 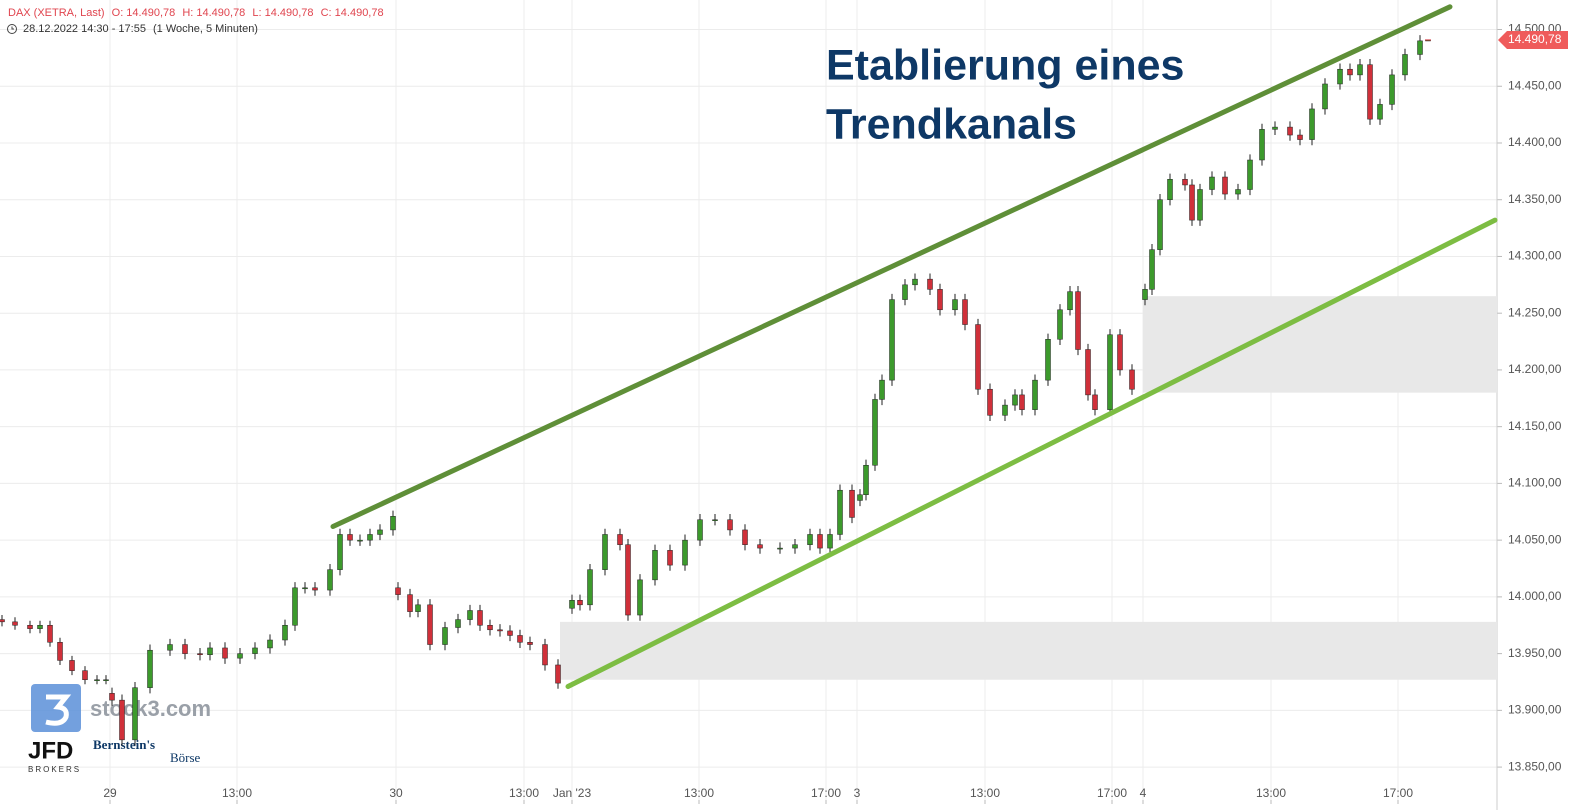 I want to click on y-tick-label: 13.950,00, so click(x=1535, y=653).